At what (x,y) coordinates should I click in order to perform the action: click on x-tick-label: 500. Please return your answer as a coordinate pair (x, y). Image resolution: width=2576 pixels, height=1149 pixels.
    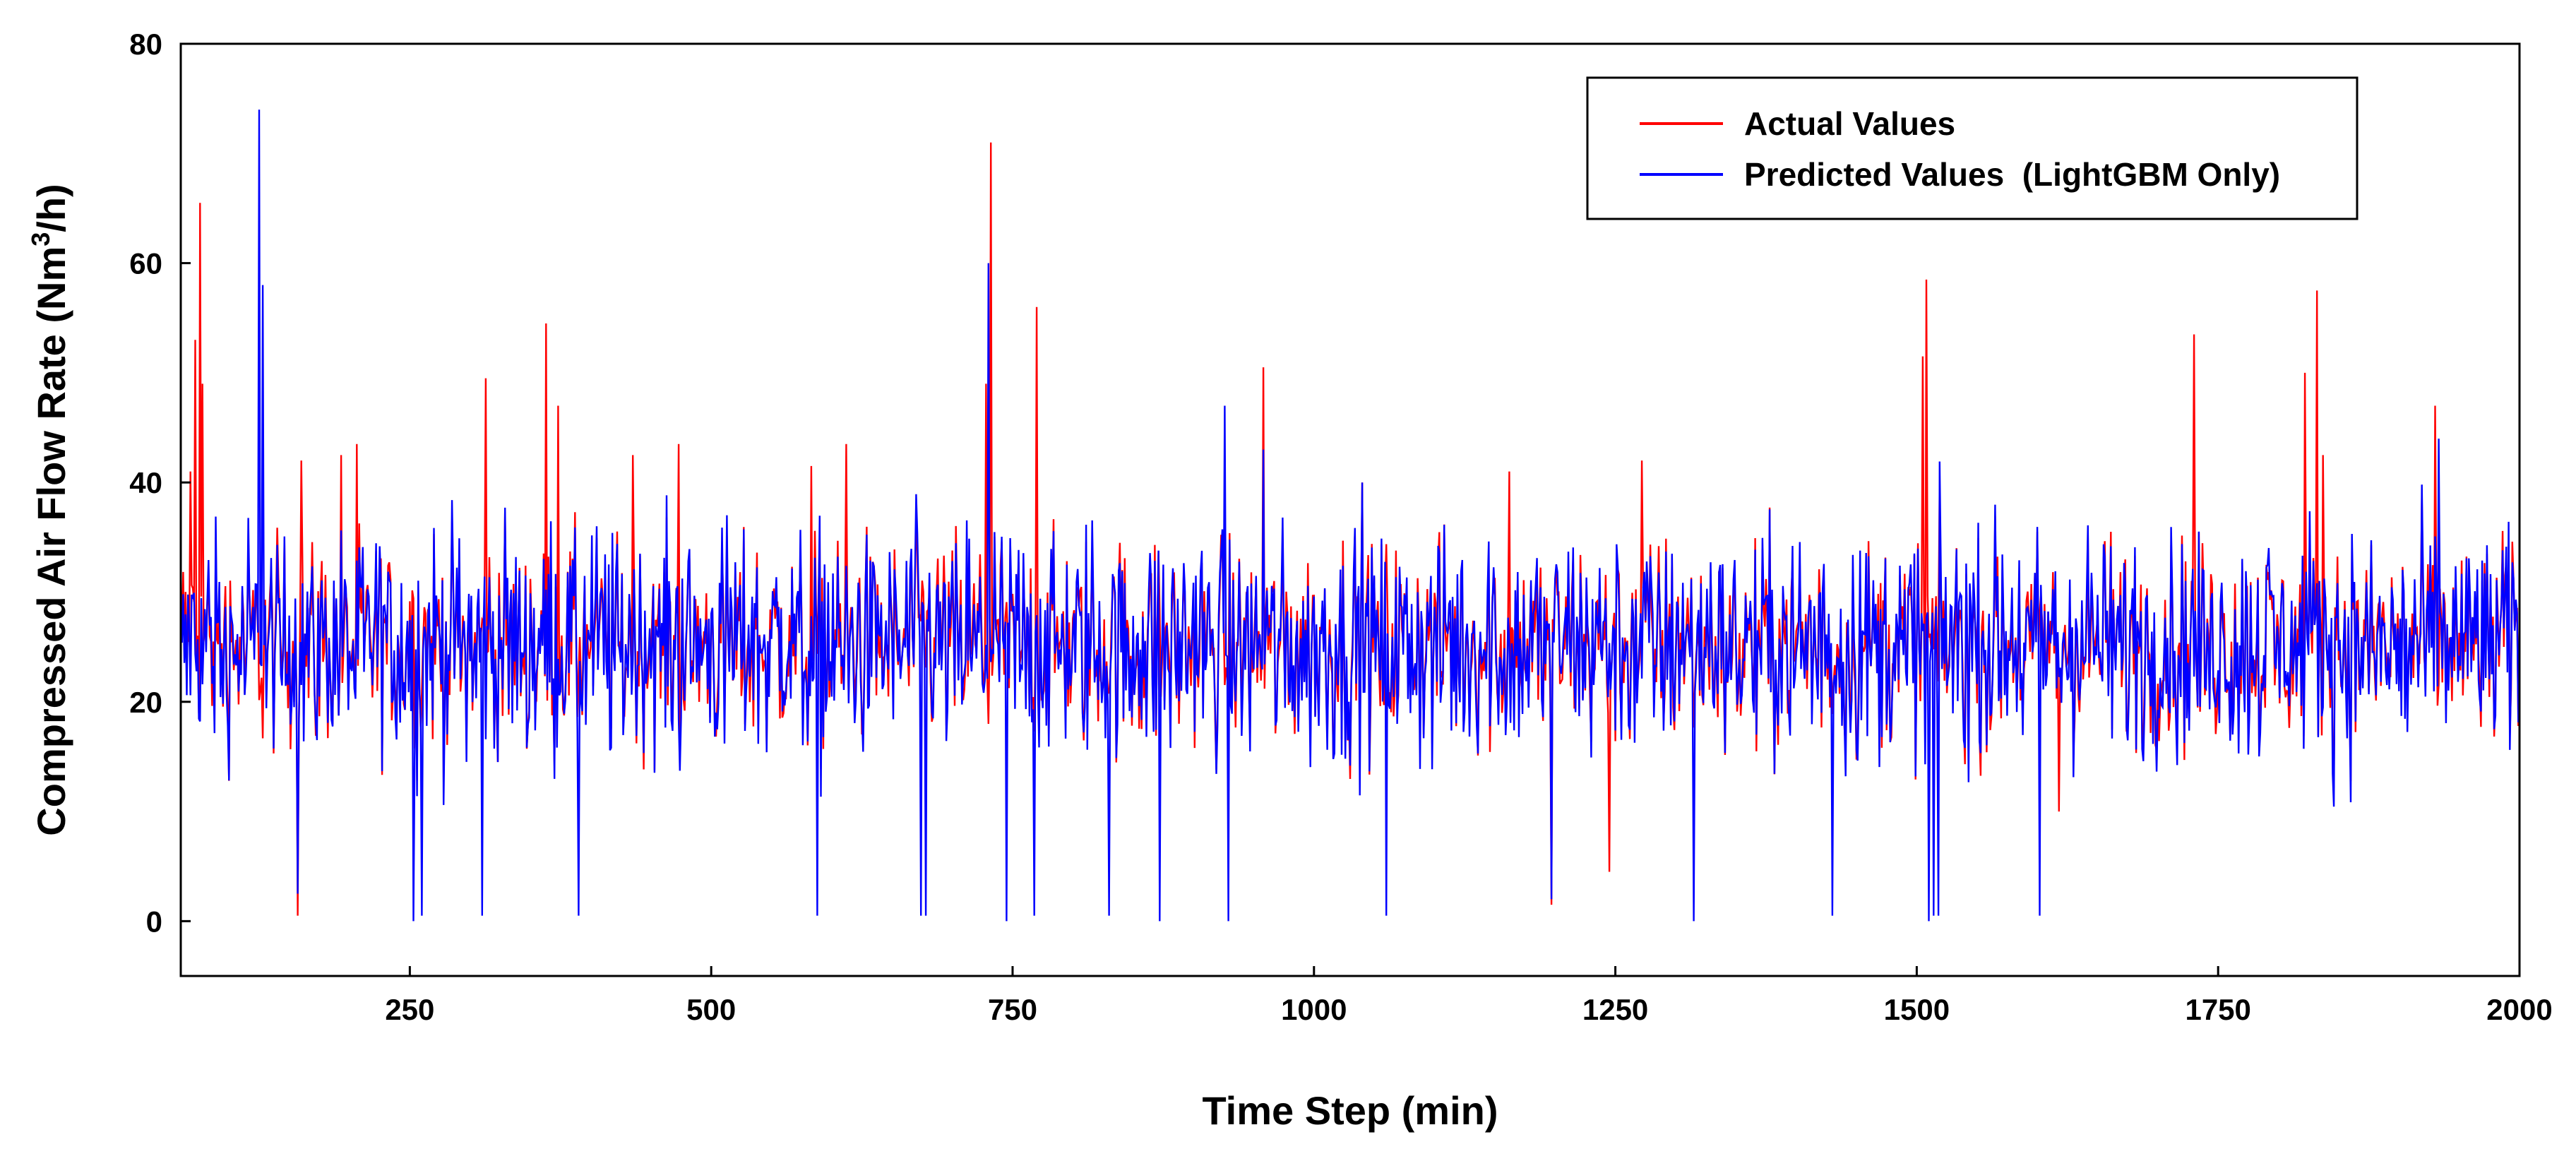
    Looking at the image, I should click on (711, 1009).